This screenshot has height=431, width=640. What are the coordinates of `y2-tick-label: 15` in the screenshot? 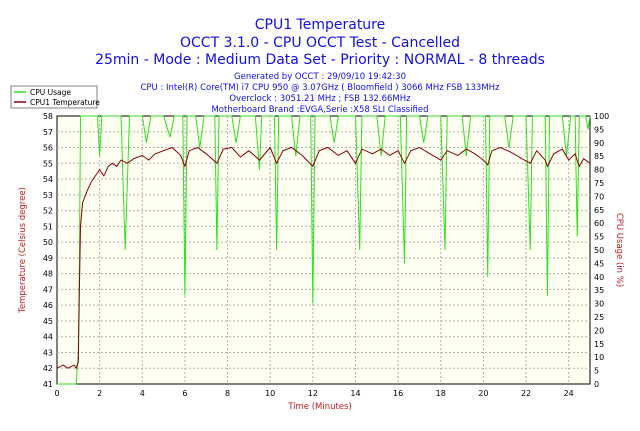 It's located at (599, 344).